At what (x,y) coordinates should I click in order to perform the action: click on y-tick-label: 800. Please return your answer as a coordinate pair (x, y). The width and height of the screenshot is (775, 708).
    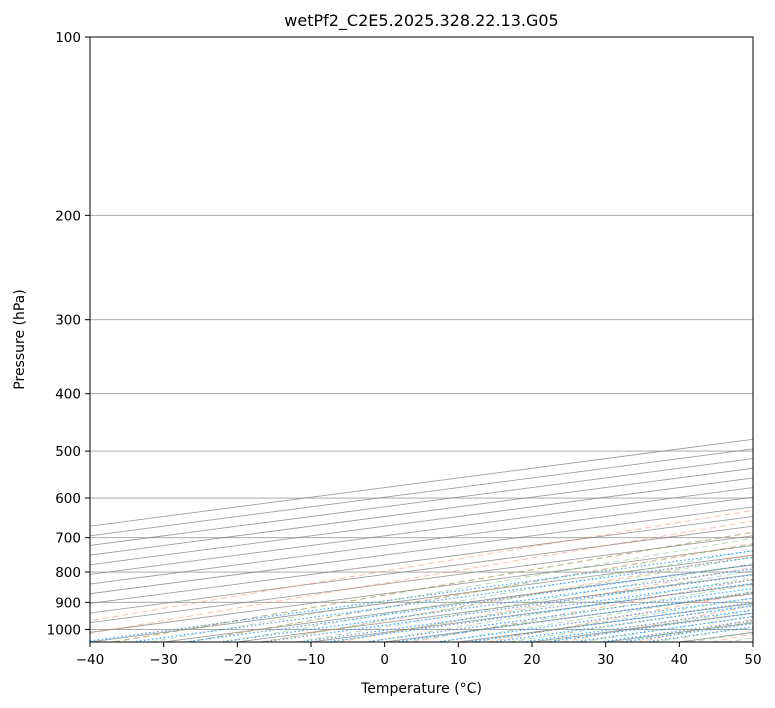
    Looking at the image, I should click on (68, 573).